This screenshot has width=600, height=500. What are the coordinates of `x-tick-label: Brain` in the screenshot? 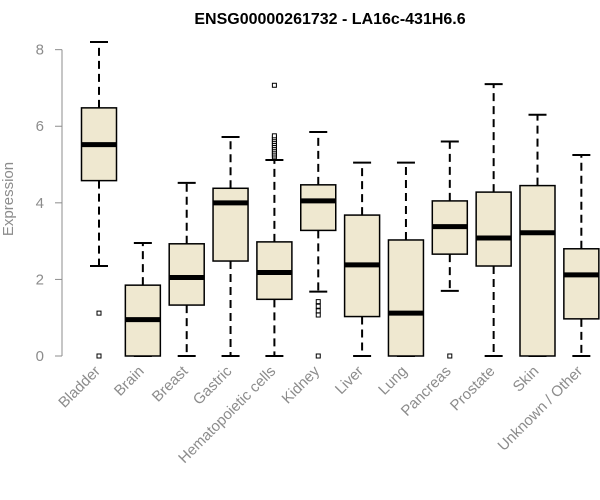 It's located at (129, 381).